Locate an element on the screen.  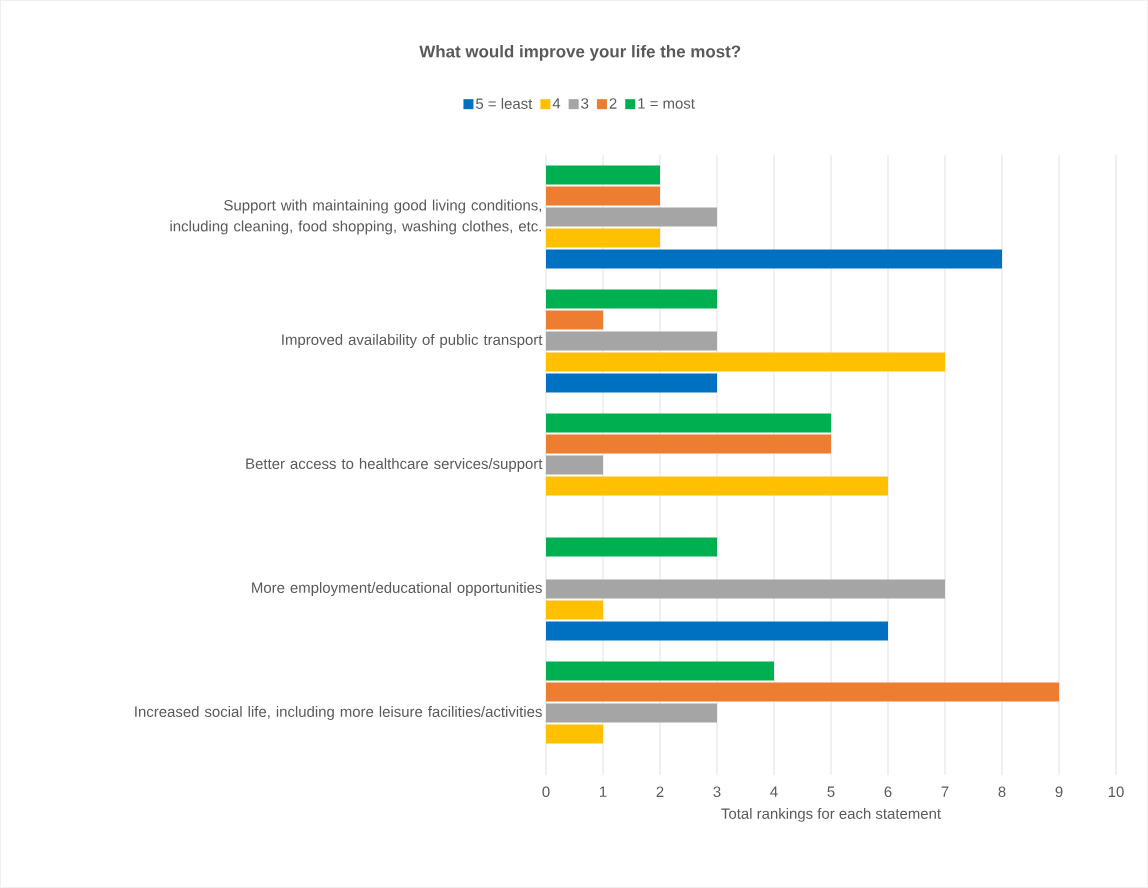
x-tick-label: 7 is located at coordinates (945, 791).